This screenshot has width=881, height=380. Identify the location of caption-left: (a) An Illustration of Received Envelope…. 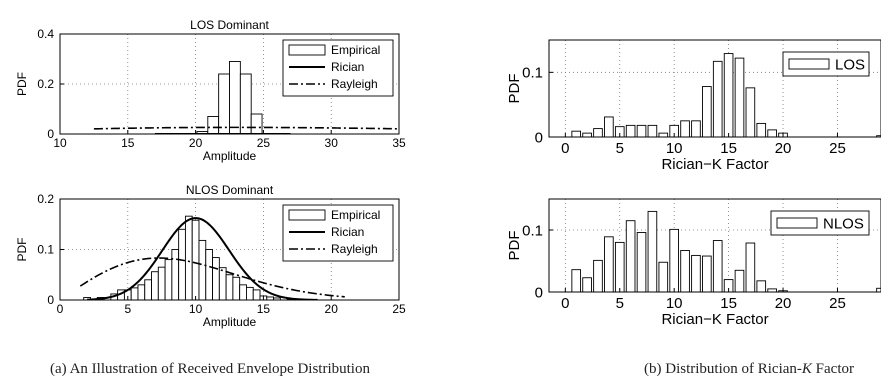
(210, 369).